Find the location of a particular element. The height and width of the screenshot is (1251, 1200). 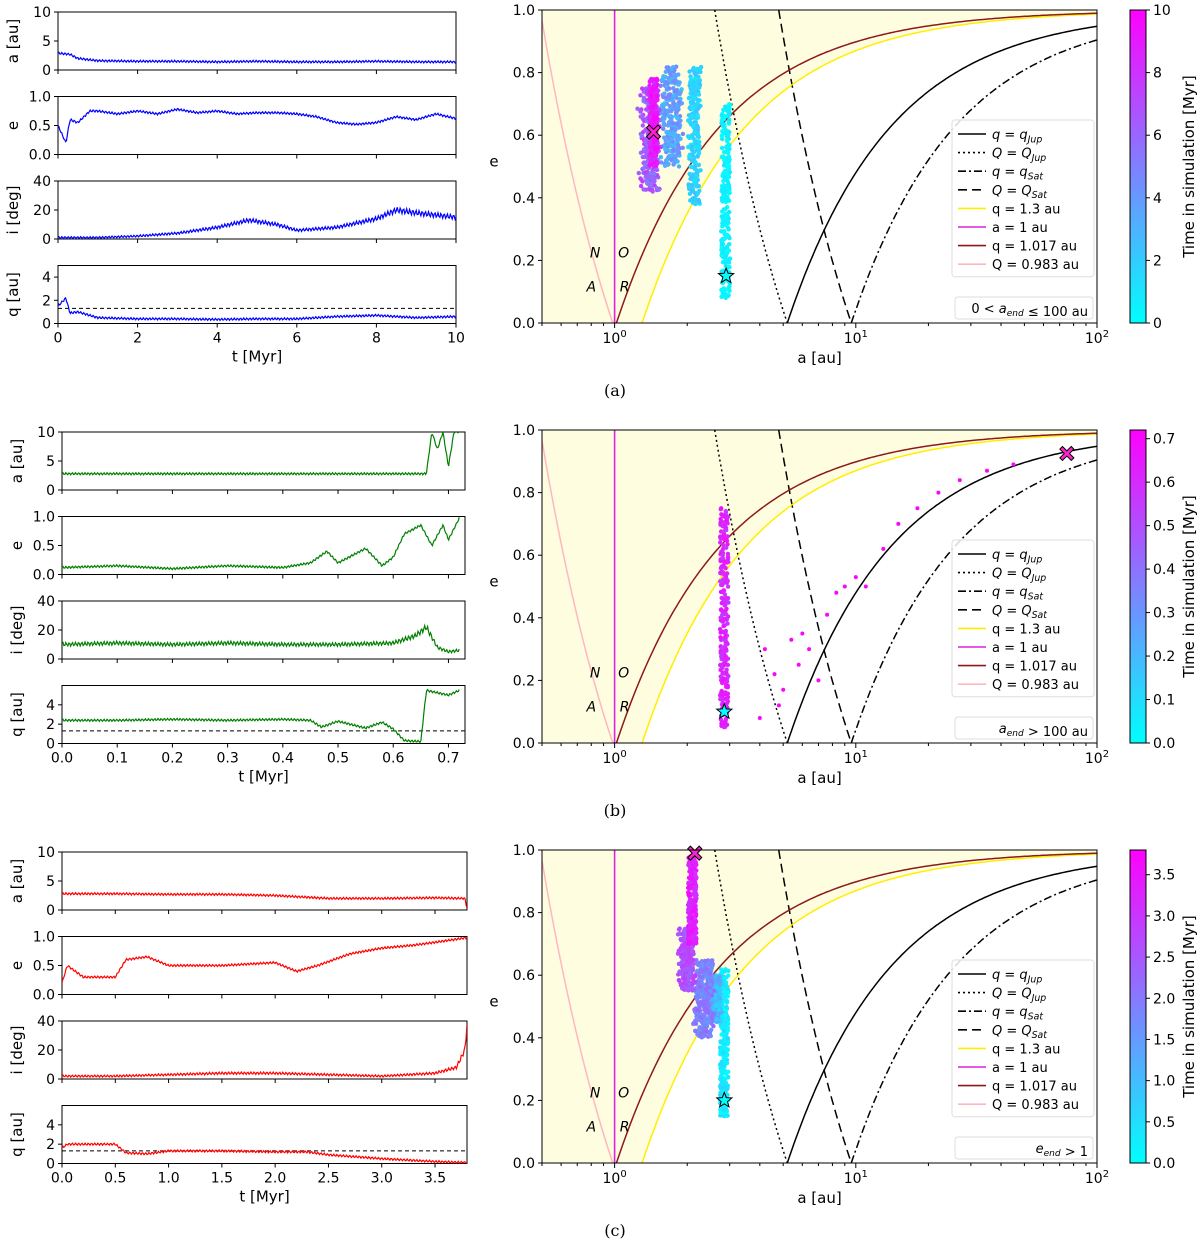

neo-region is located at coordinates (819, 586).